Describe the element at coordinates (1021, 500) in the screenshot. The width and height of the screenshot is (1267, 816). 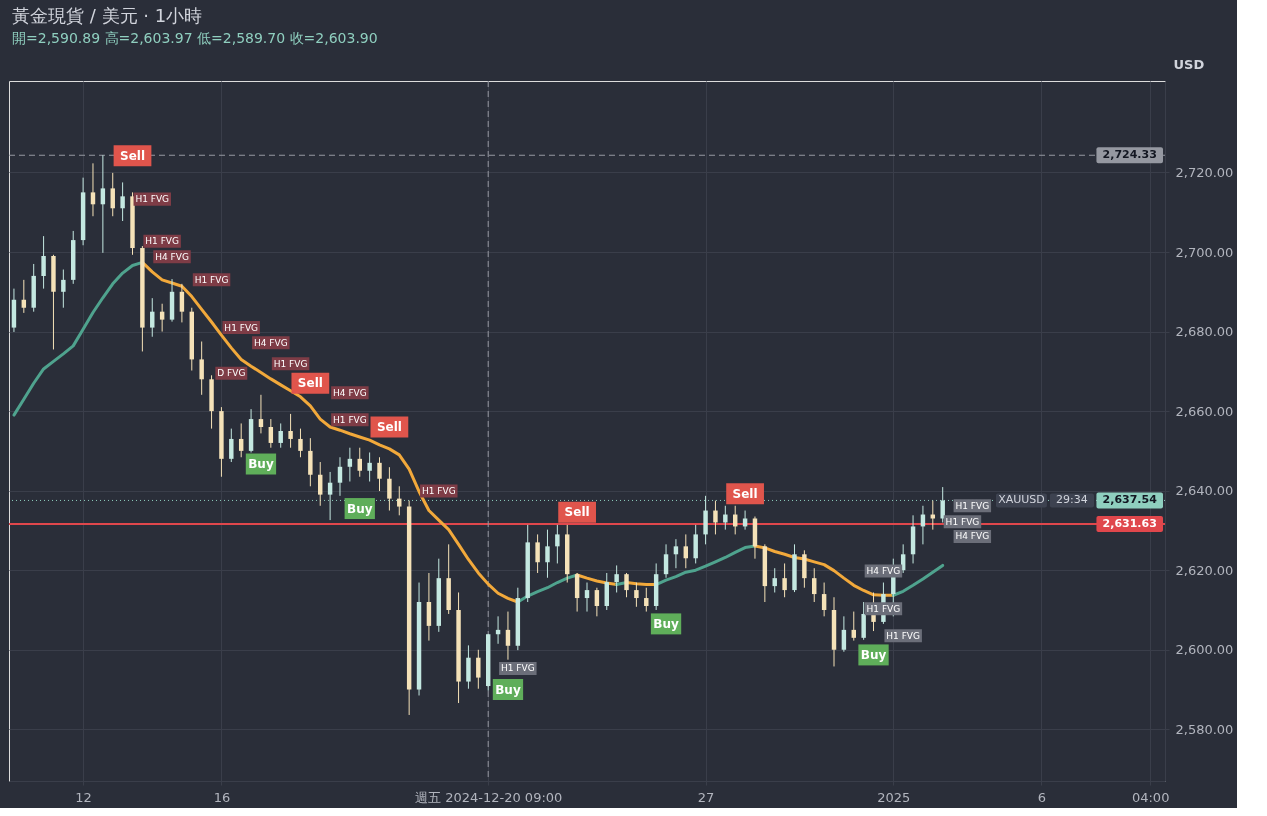
I see `annotation: XAUUSD` at that location.